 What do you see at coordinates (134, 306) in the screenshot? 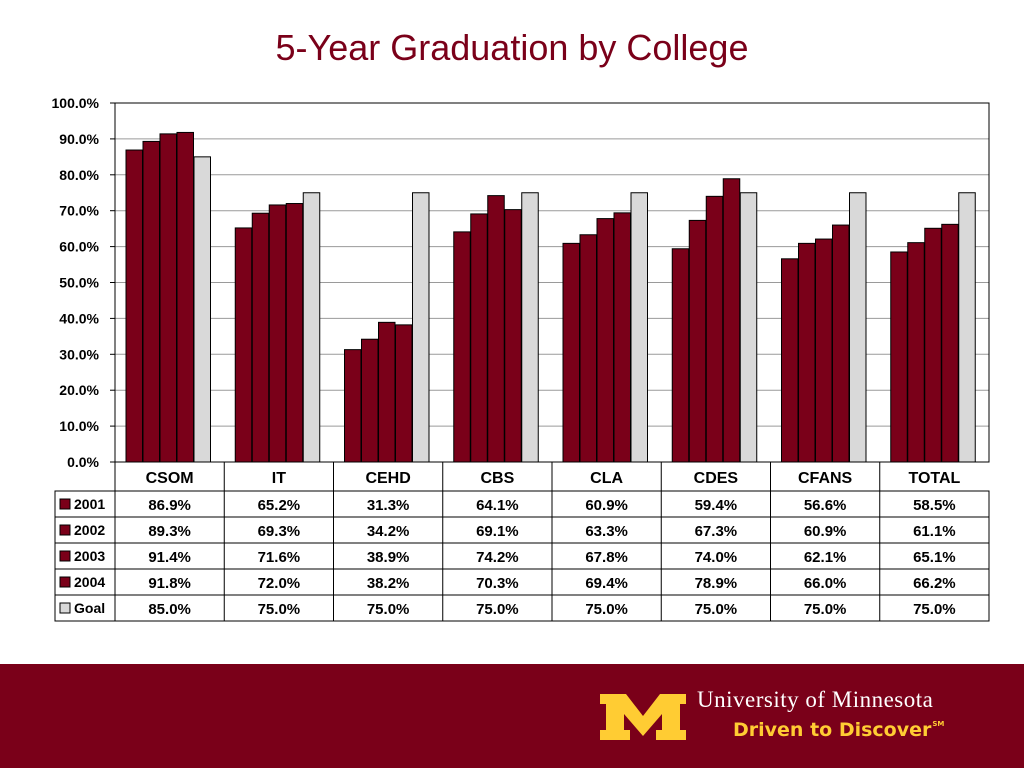
I see `bar-2001-csom` at bounding box center [134, 306].